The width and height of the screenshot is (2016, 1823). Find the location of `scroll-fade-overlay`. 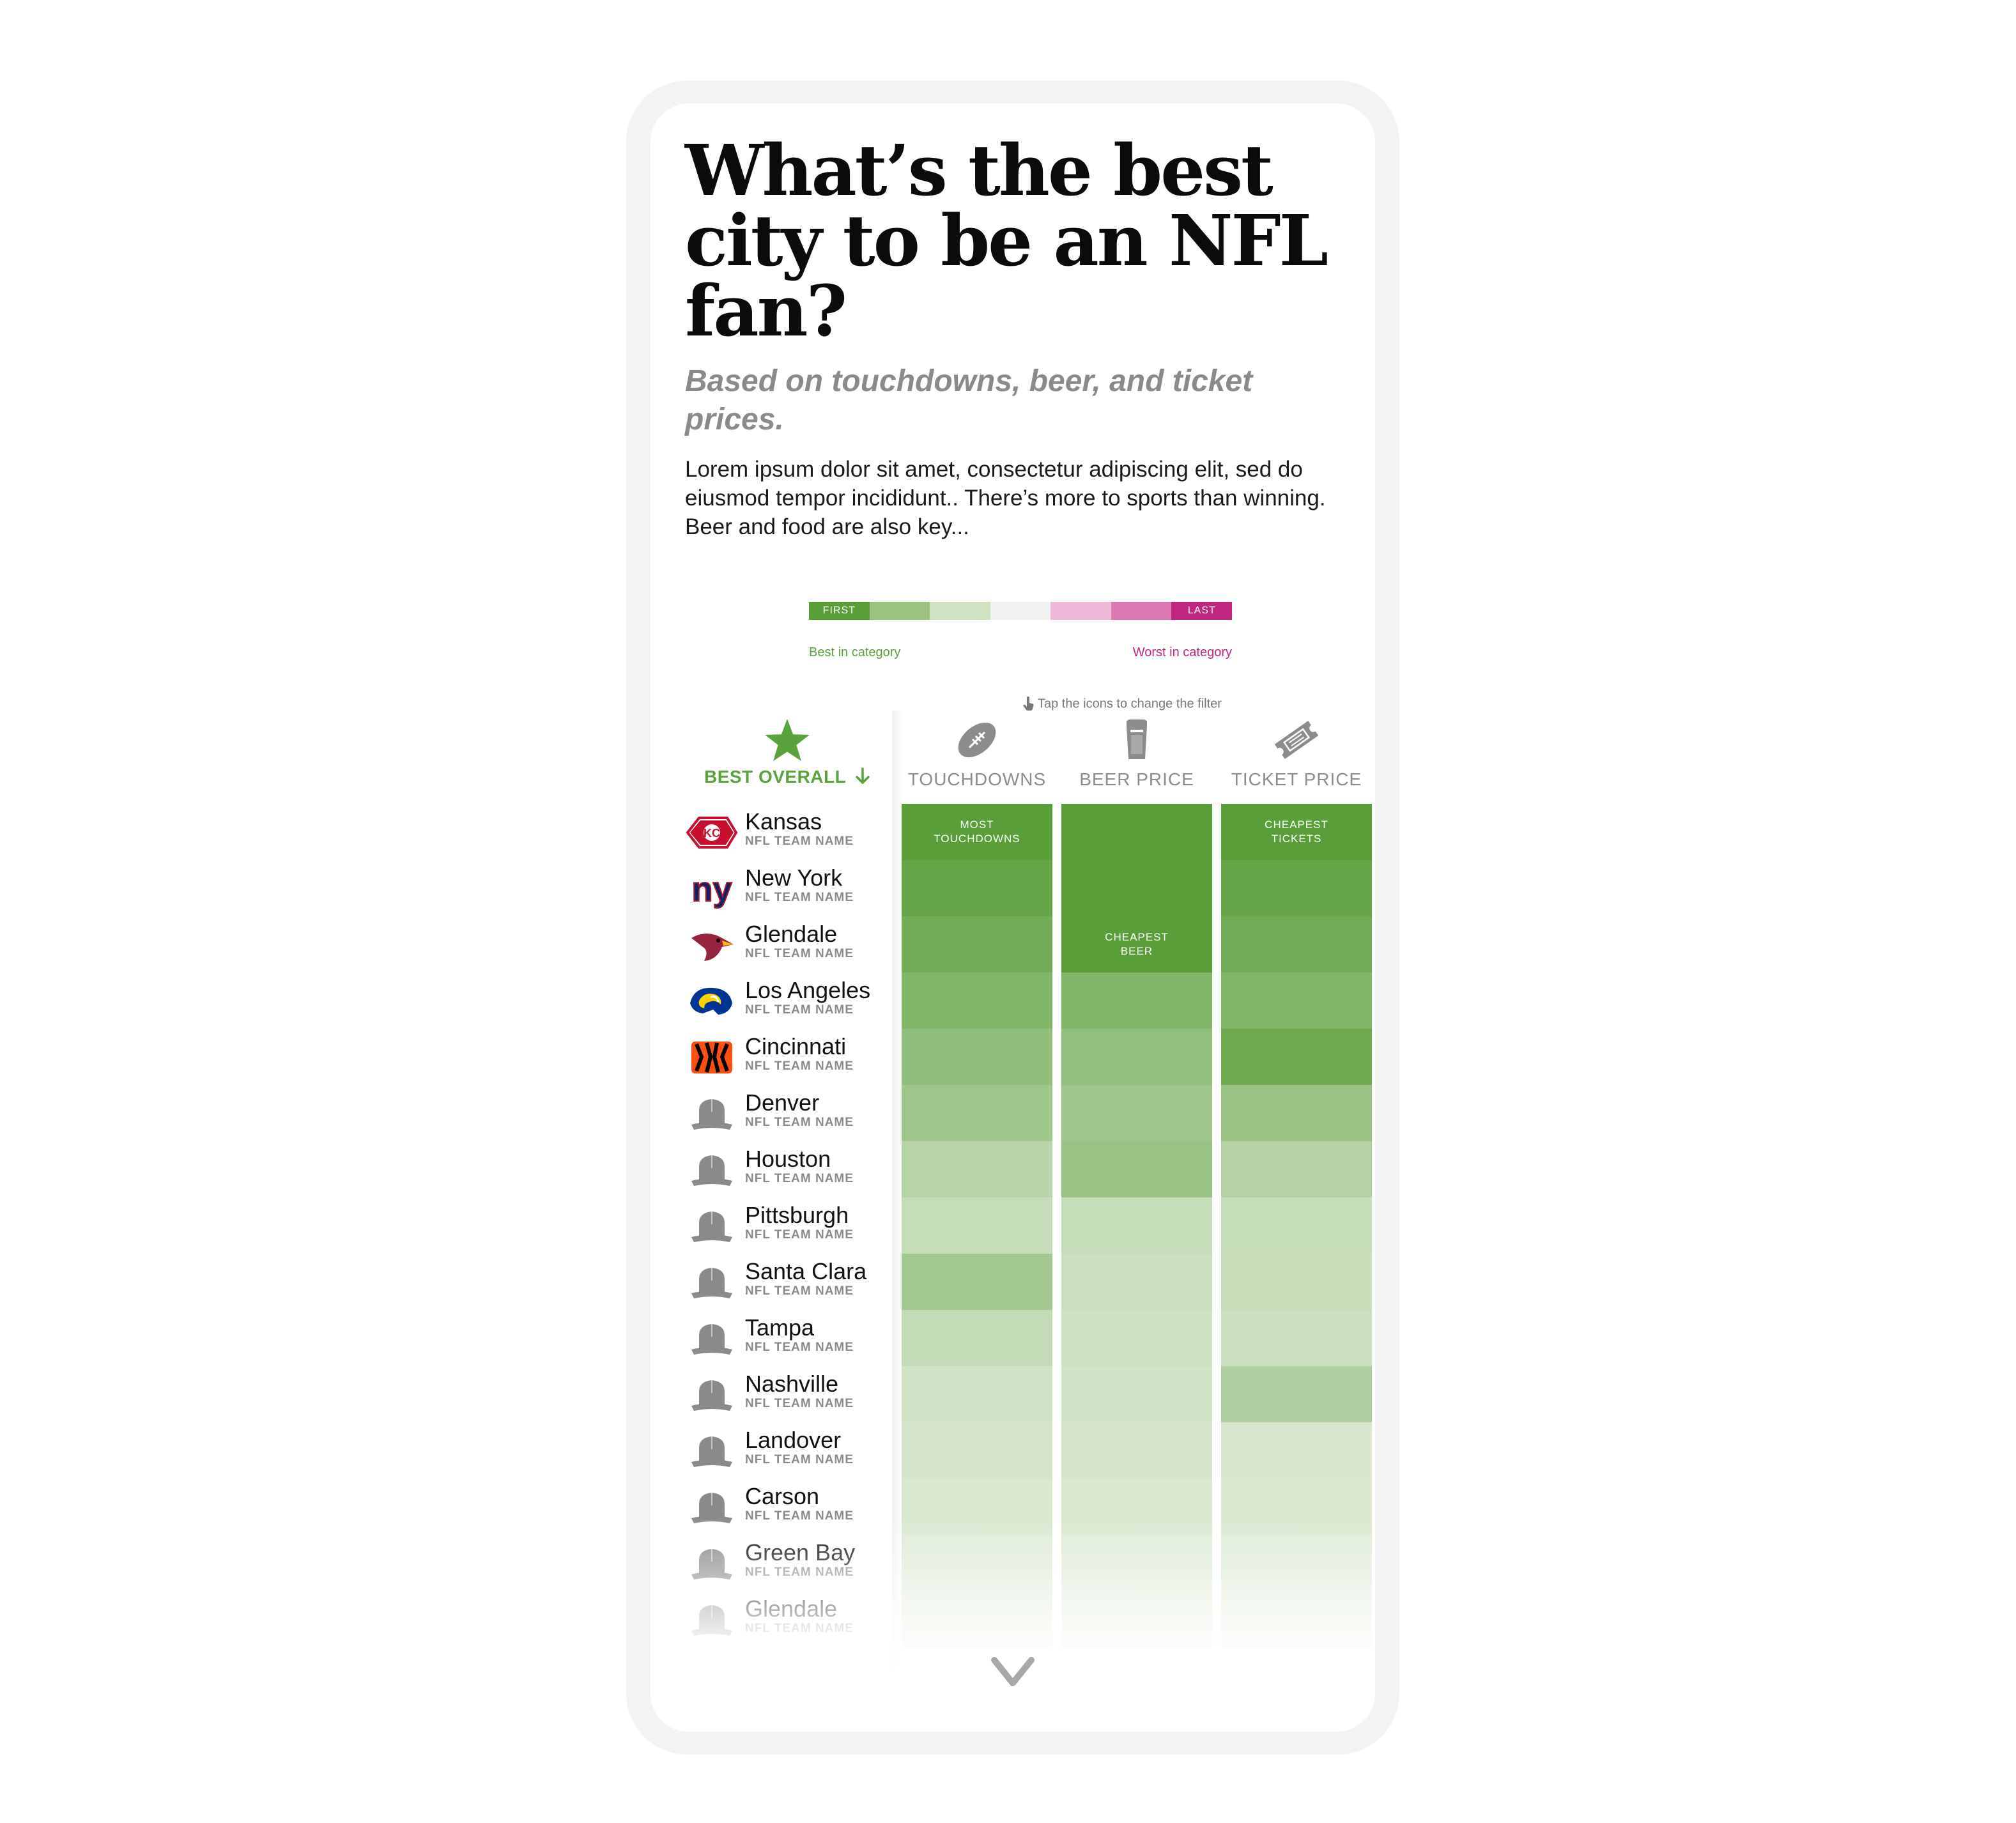

scroll-fade-overlay is located at coordinates (1013, 1624).